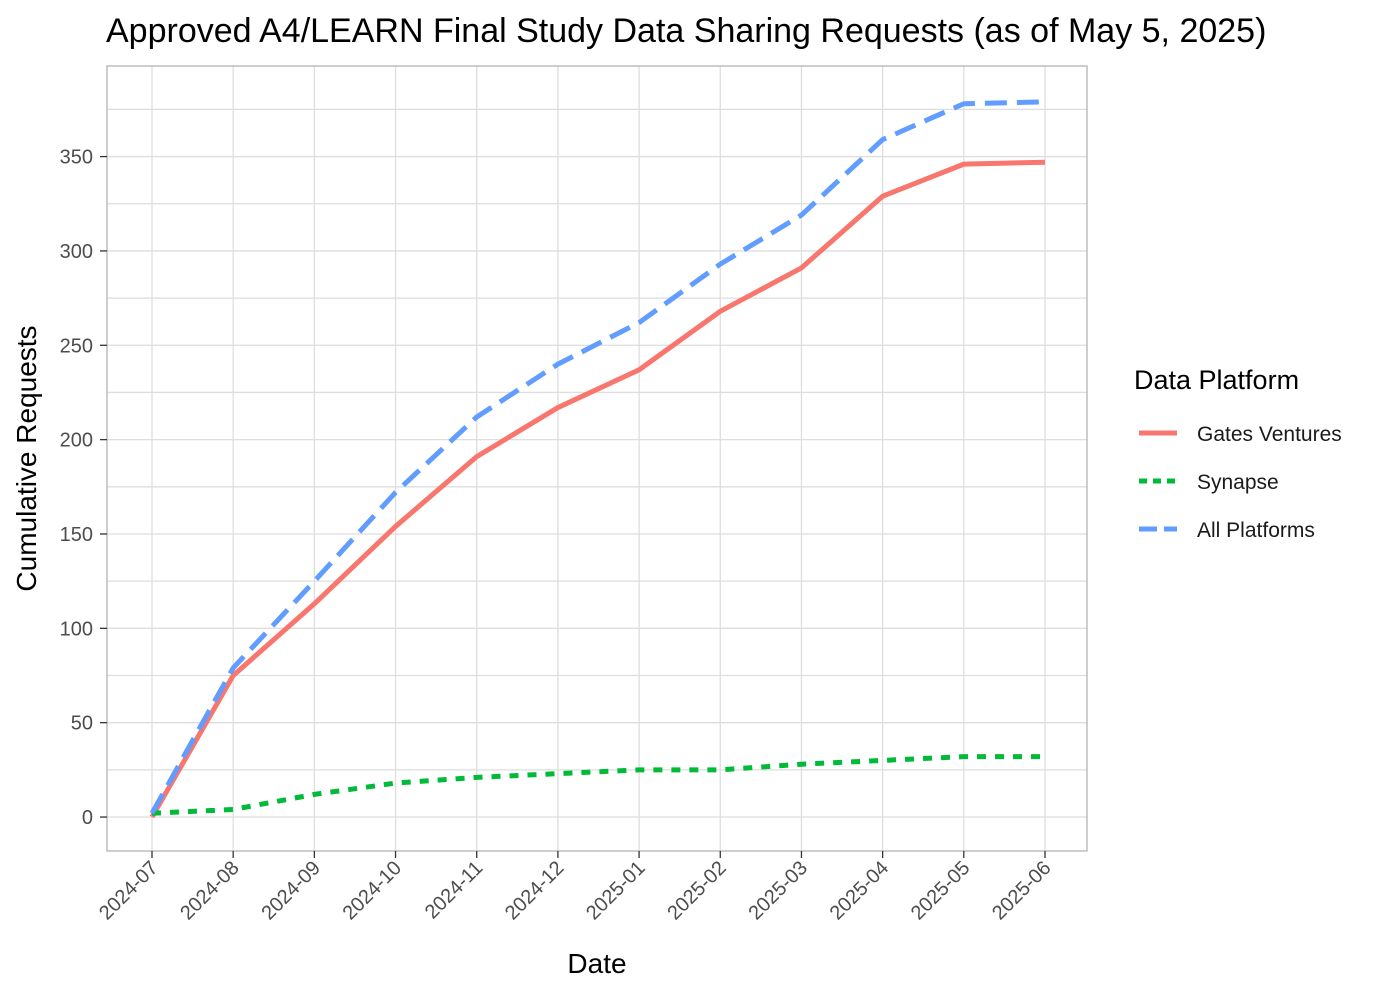  What do you see at coordinates (83, 488) in the screenshot?
I see `y-axis: 0 50 100 150 200 250 300 350` at bounding box center [83, 488].